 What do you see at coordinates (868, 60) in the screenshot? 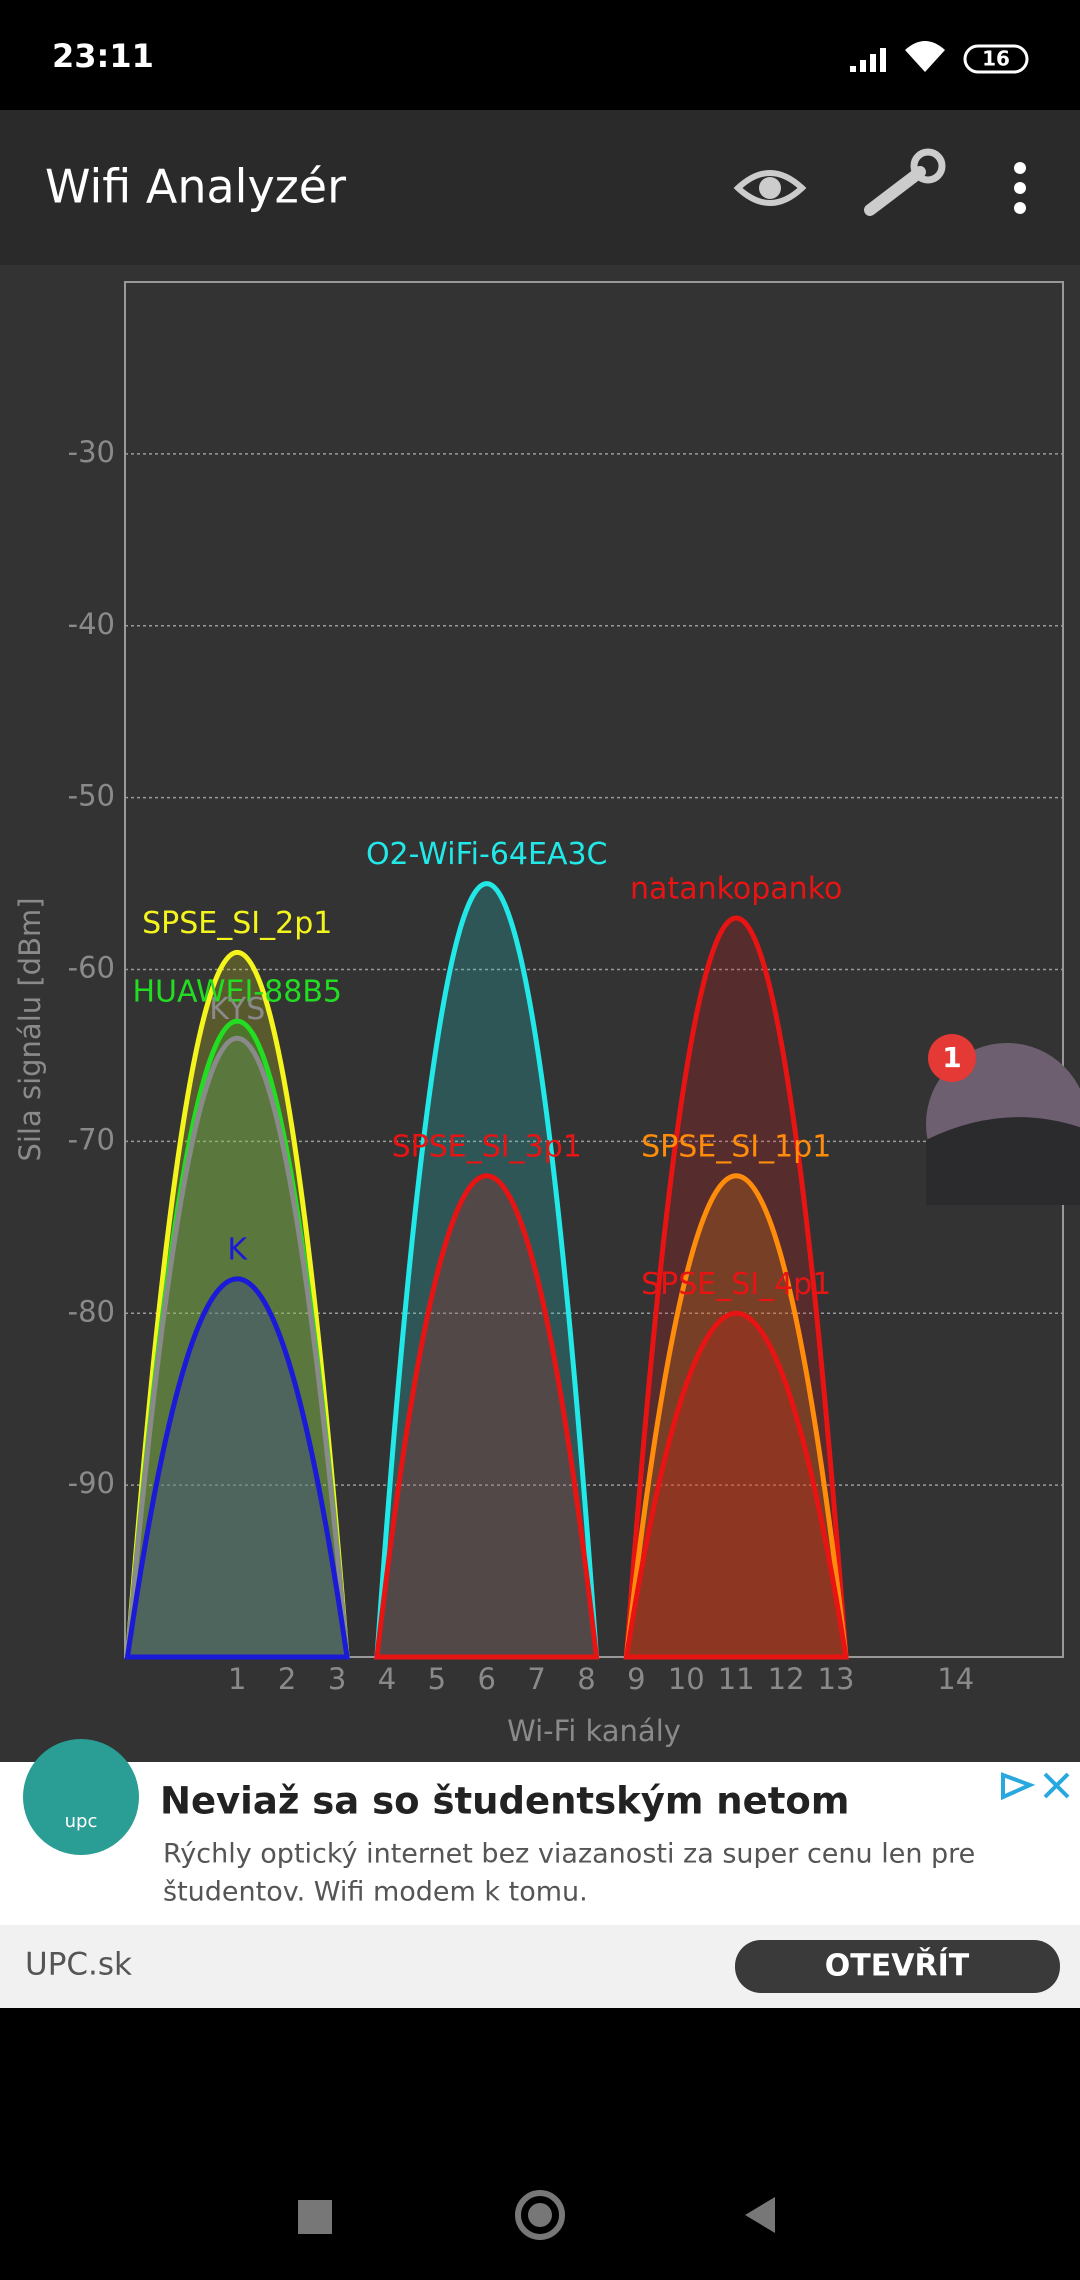
I see `signal-icon` at bounding box center [868, 60].